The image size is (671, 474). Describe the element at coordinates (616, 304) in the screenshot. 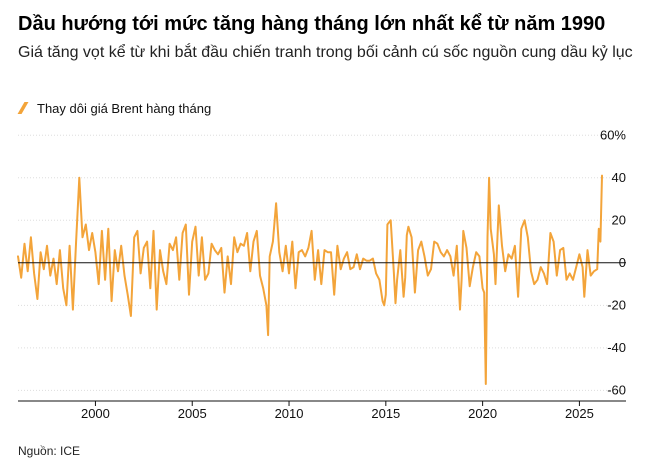

I see `y-tick-label: -20` at that location.